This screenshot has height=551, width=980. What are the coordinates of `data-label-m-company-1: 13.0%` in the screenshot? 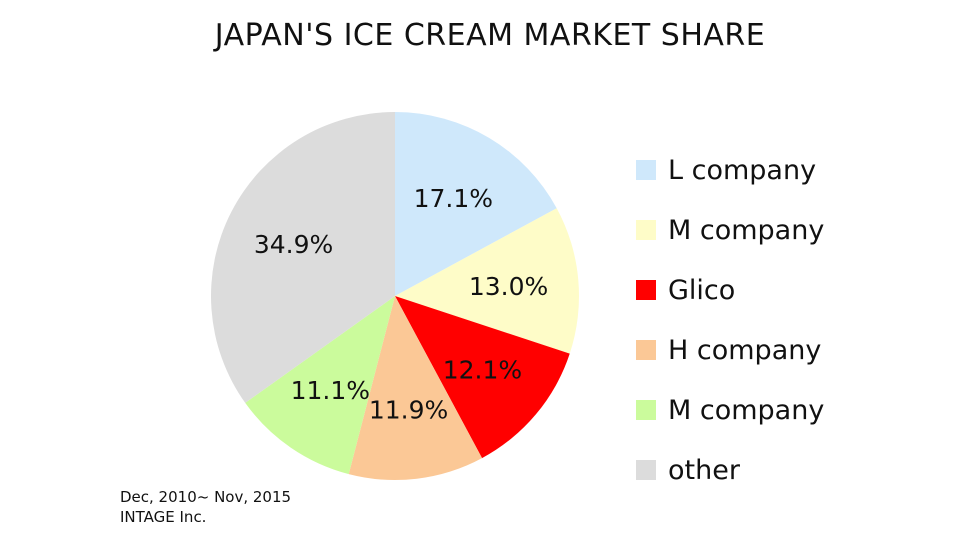 It's located at (508, 286).